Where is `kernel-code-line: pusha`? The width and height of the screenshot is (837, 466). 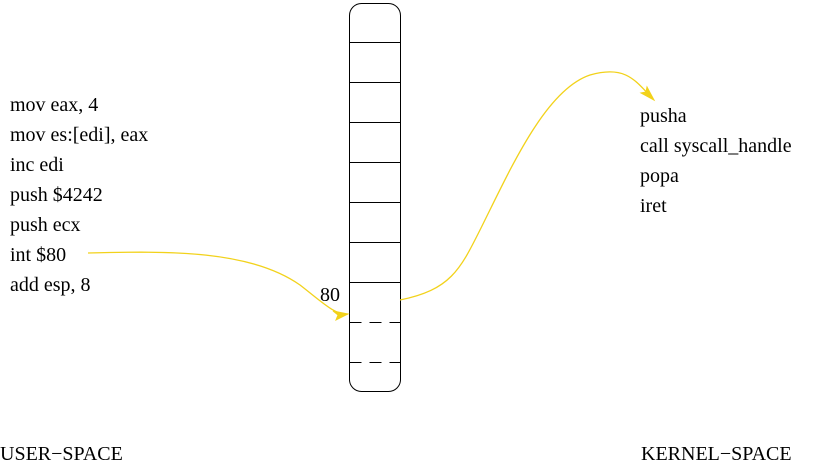
kernel-code-line: pusha is located at coordinates (663, 116).